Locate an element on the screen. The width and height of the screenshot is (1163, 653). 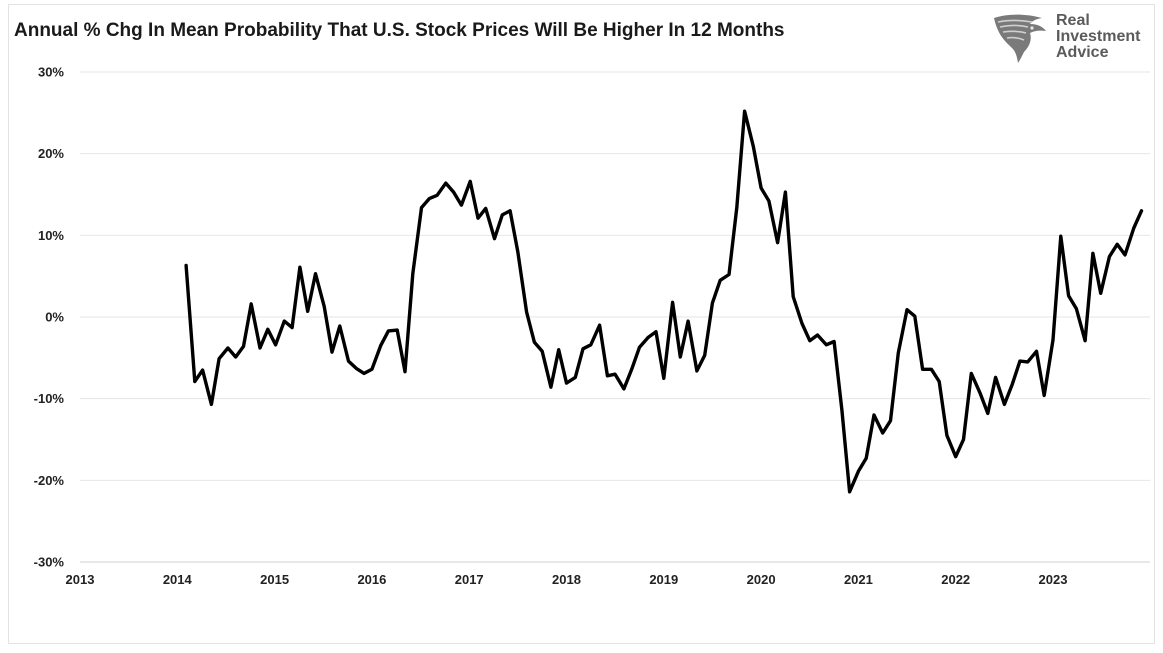
logo-line-1: Real is located at coordinates (1073, 20).